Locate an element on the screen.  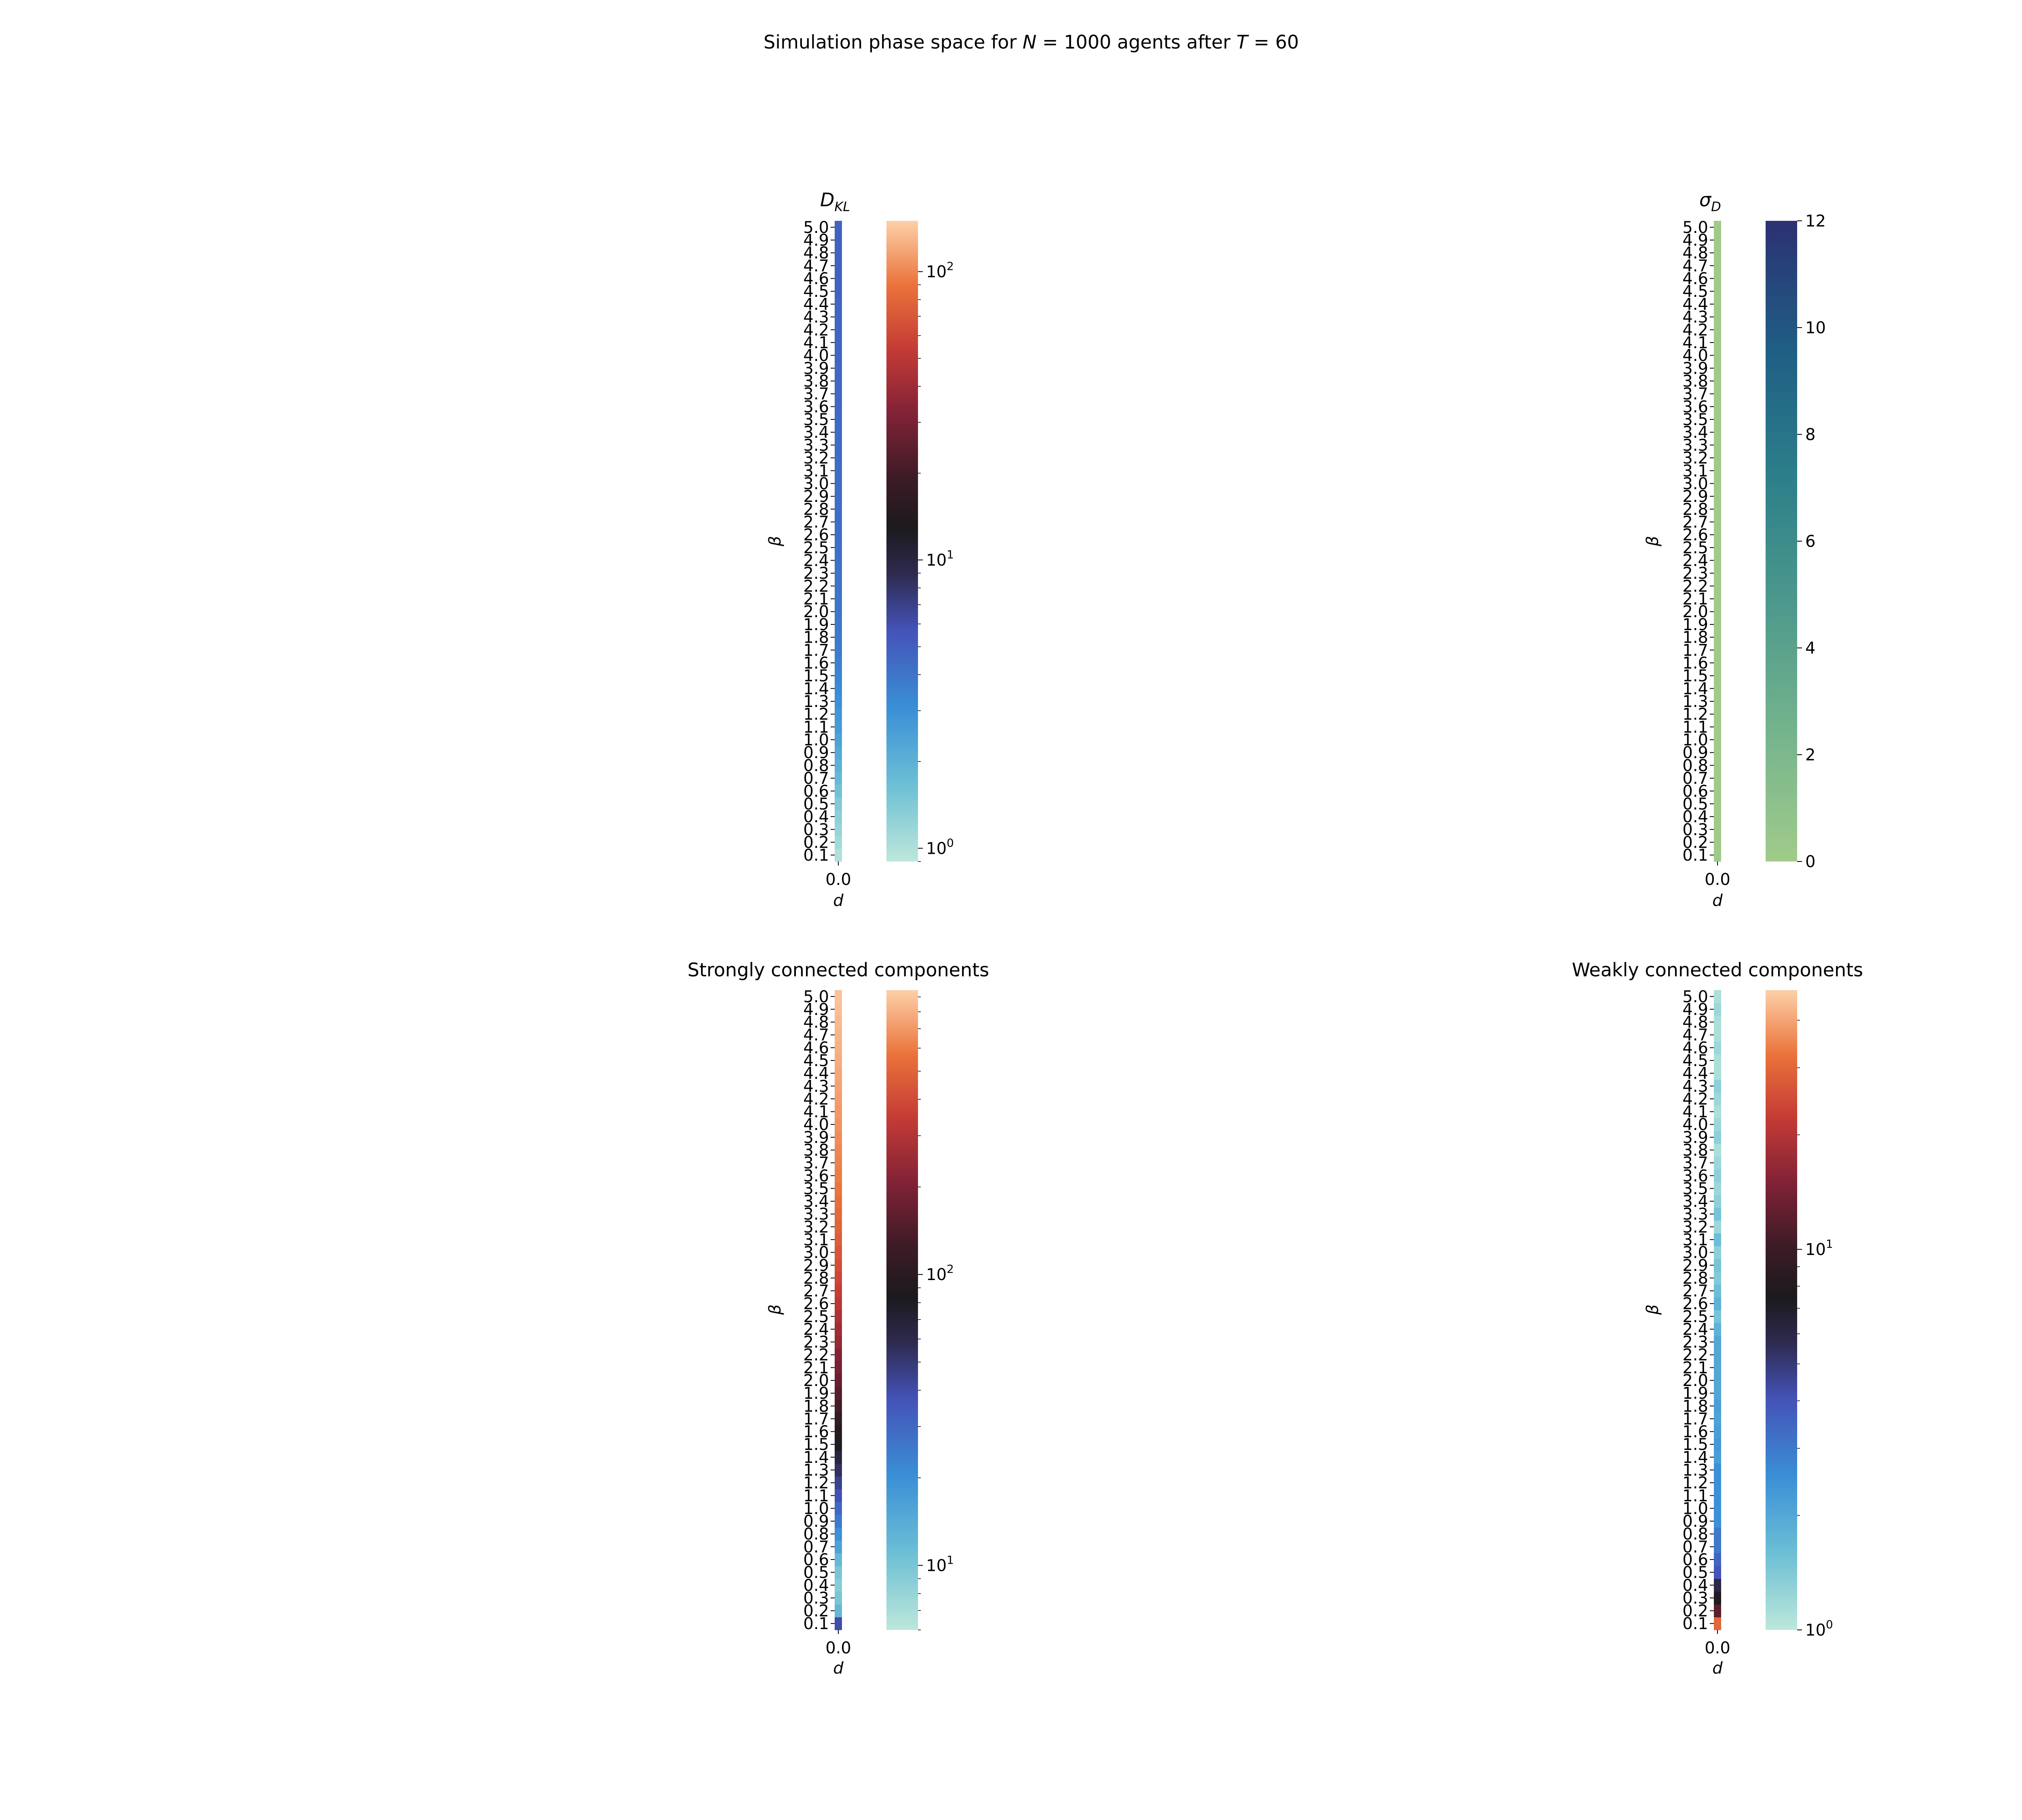
colorbar-tick-label: 6 is located at coordinates (1810, 541).